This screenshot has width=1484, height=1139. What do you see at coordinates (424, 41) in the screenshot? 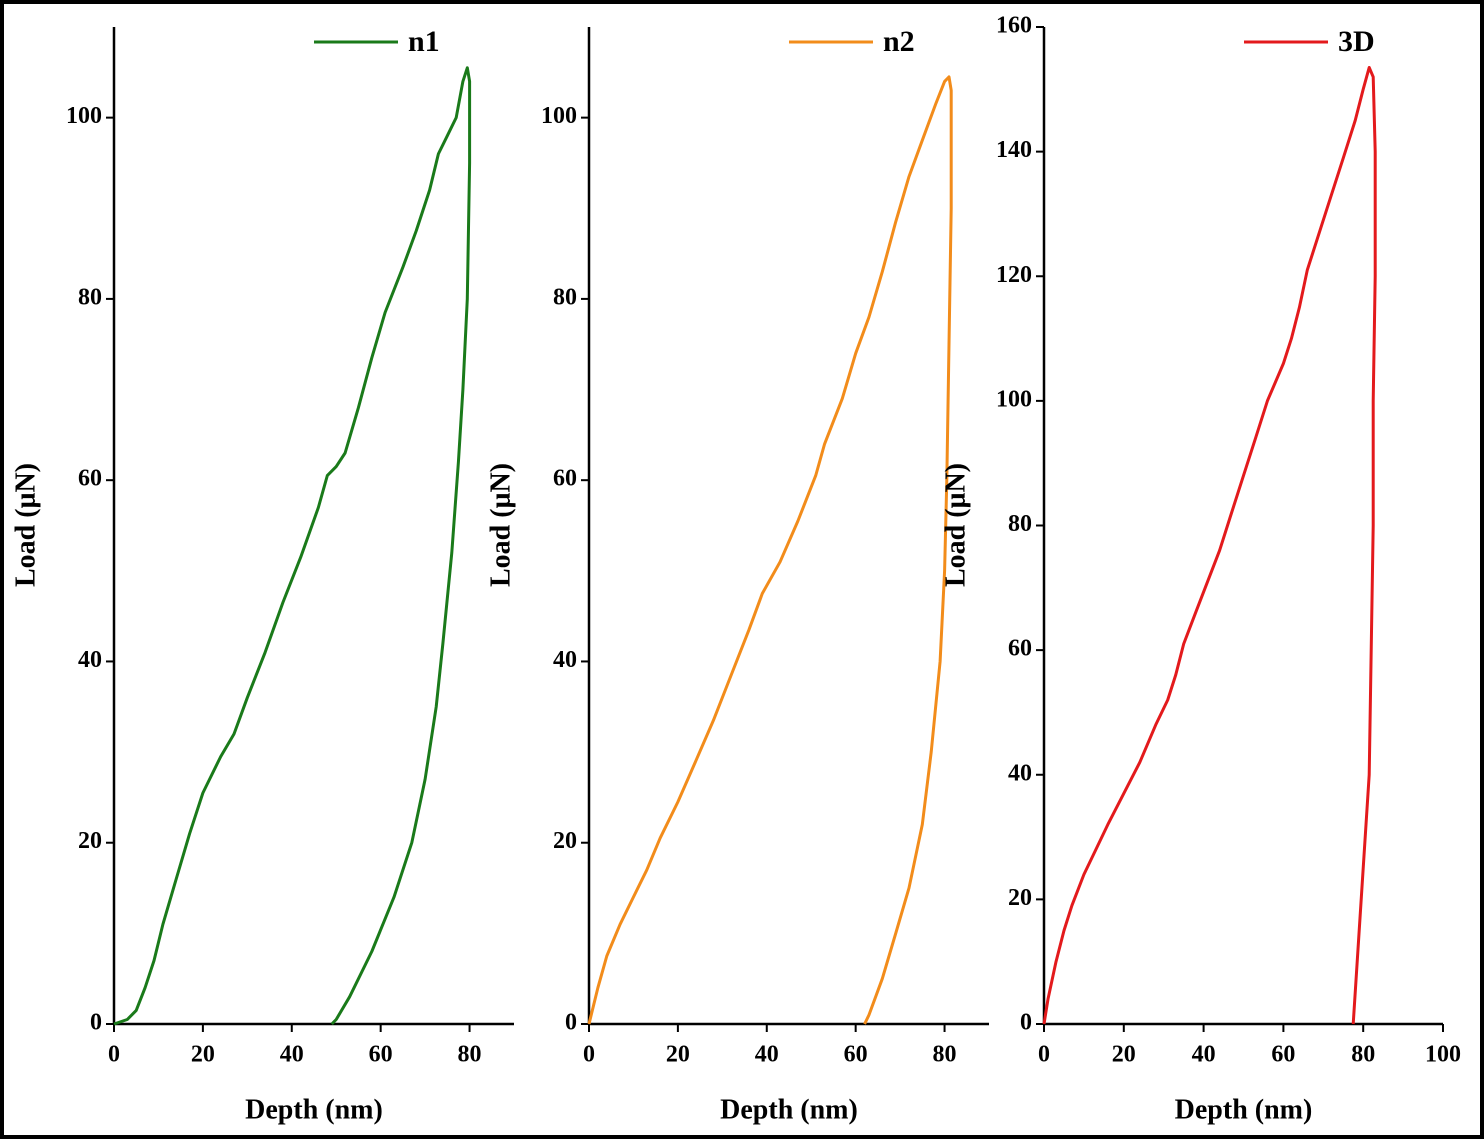
I see `legend-label: n1` at bounding box center [424, 41].